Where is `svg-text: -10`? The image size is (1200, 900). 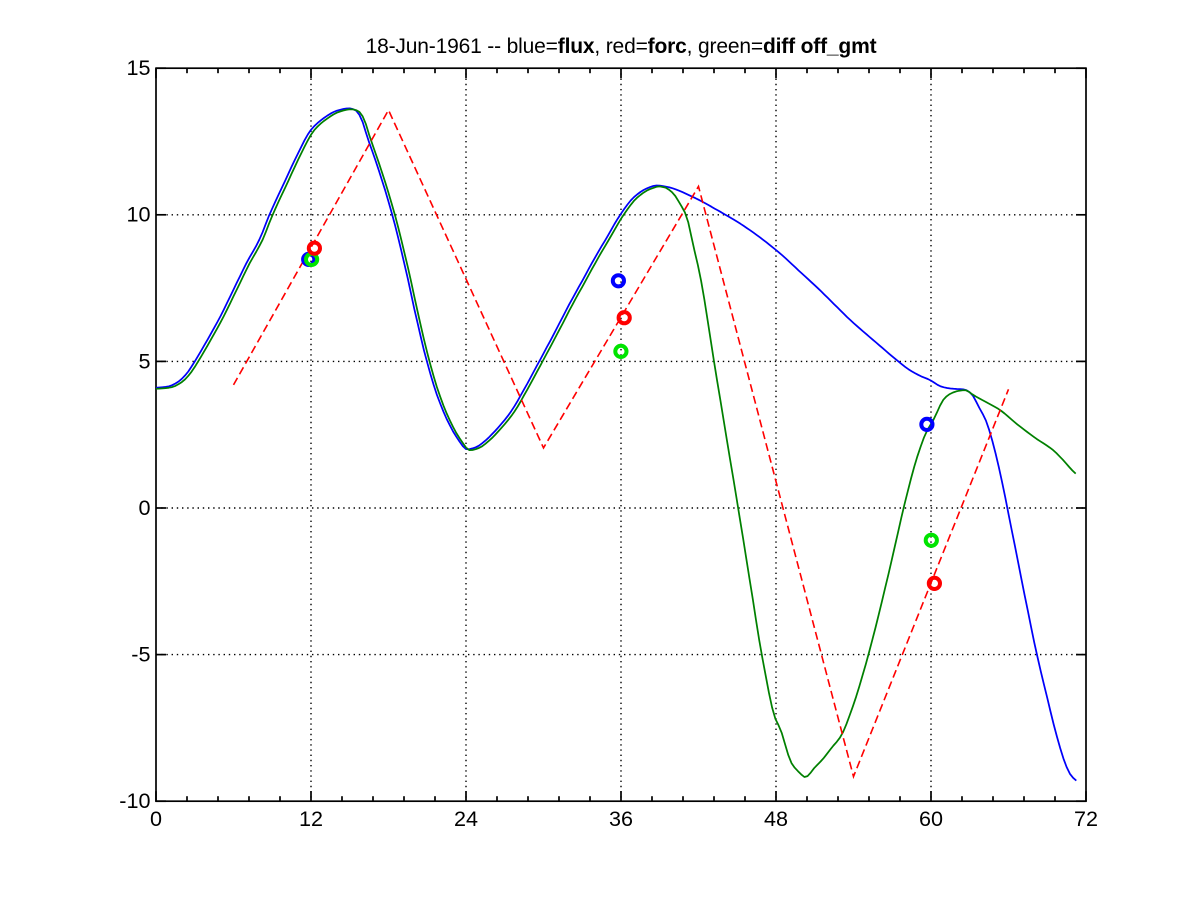
svg-text: -10 is located at coordinates (134, 800).